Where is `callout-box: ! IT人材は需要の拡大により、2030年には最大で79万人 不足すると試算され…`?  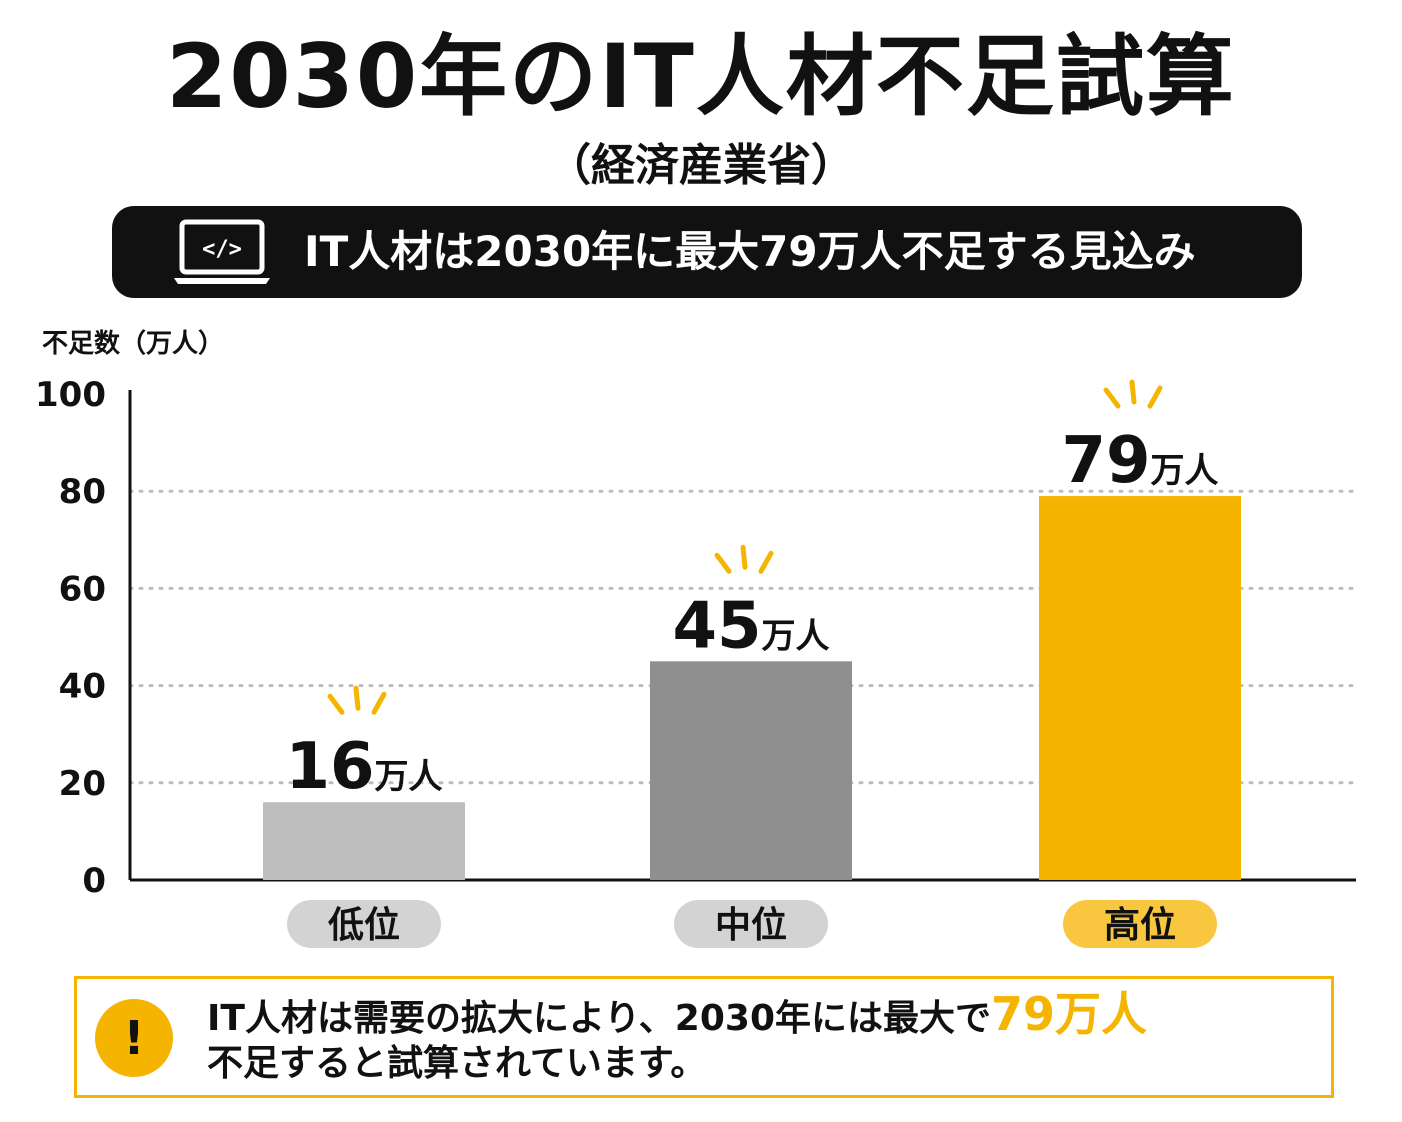
callout-box: ! IT人材は需要の拡大により、2030年には最大で79万人 不足すると試算され… is located at coordinates (704, 1037).